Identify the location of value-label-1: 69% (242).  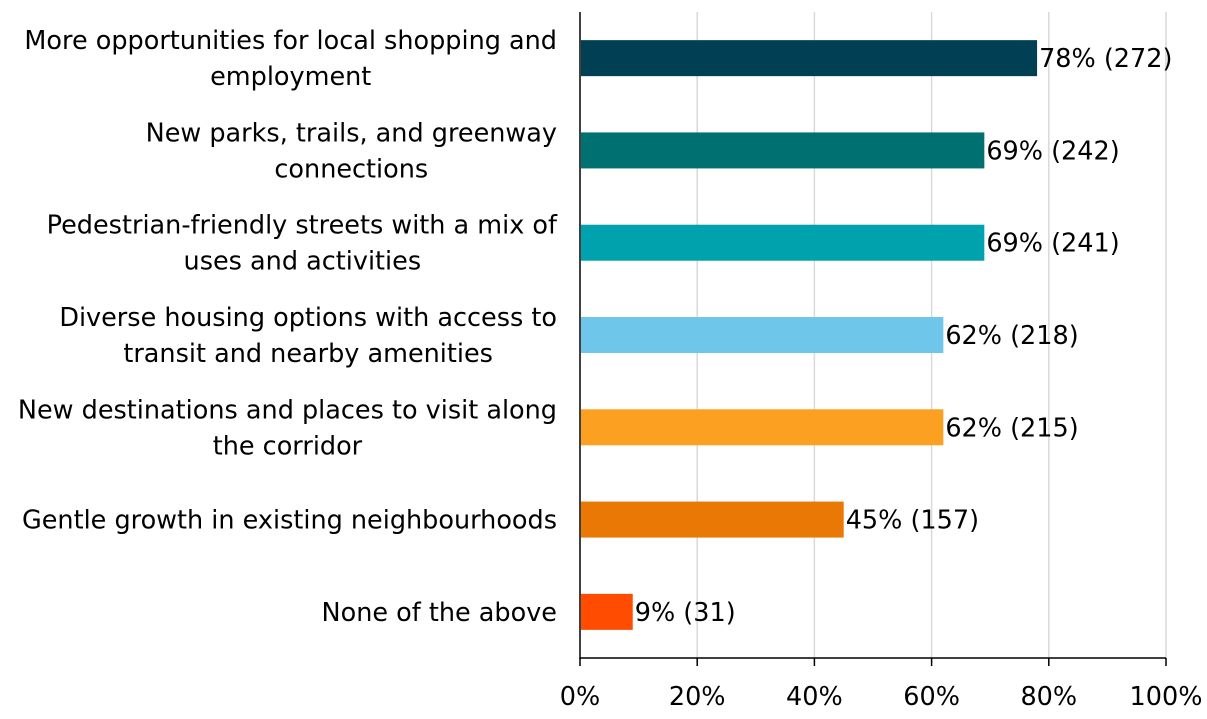
(1052, 151).